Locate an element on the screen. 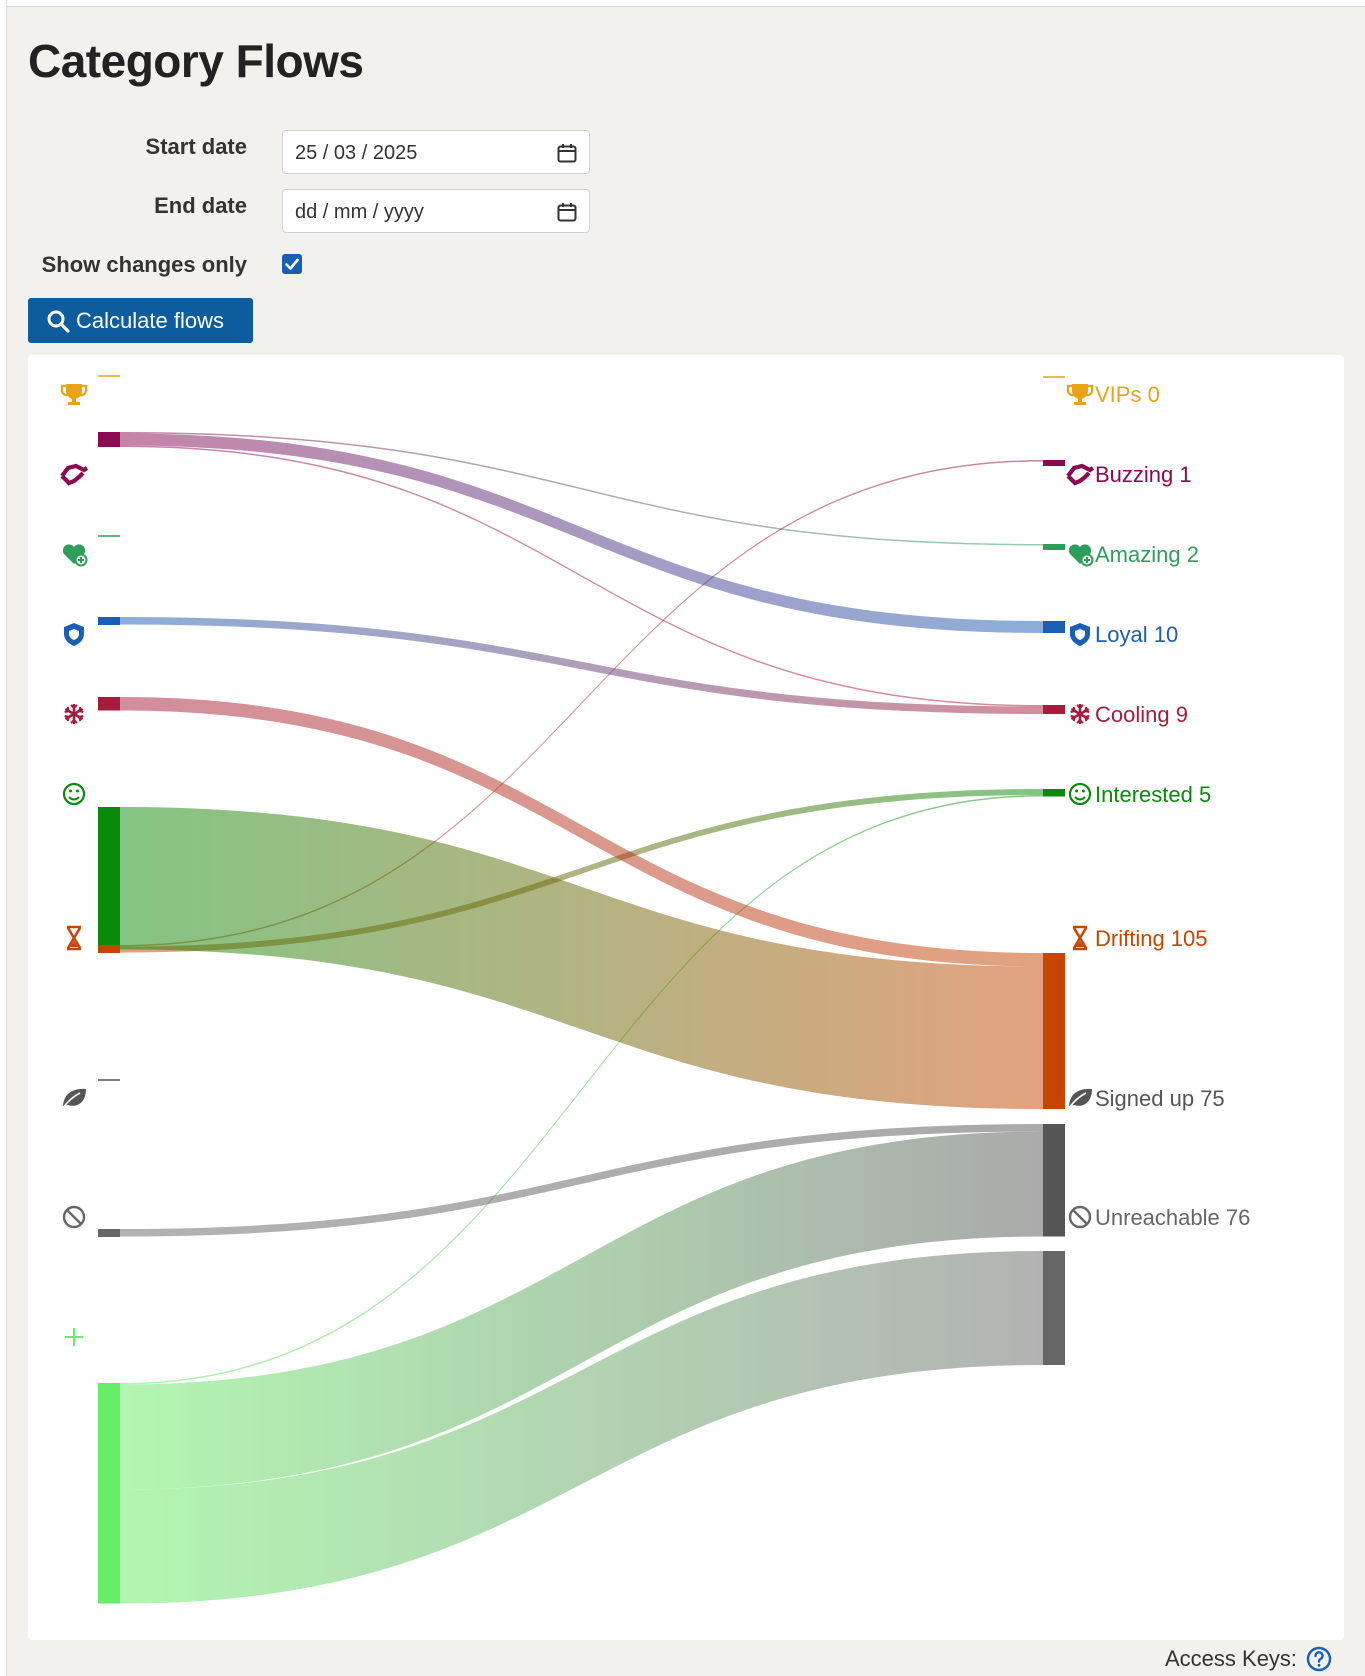 The height and width of the screenshot is (1676, 1365). right-label-unreachable: Unreachable 76 is located at coordinates (1172, 1217).